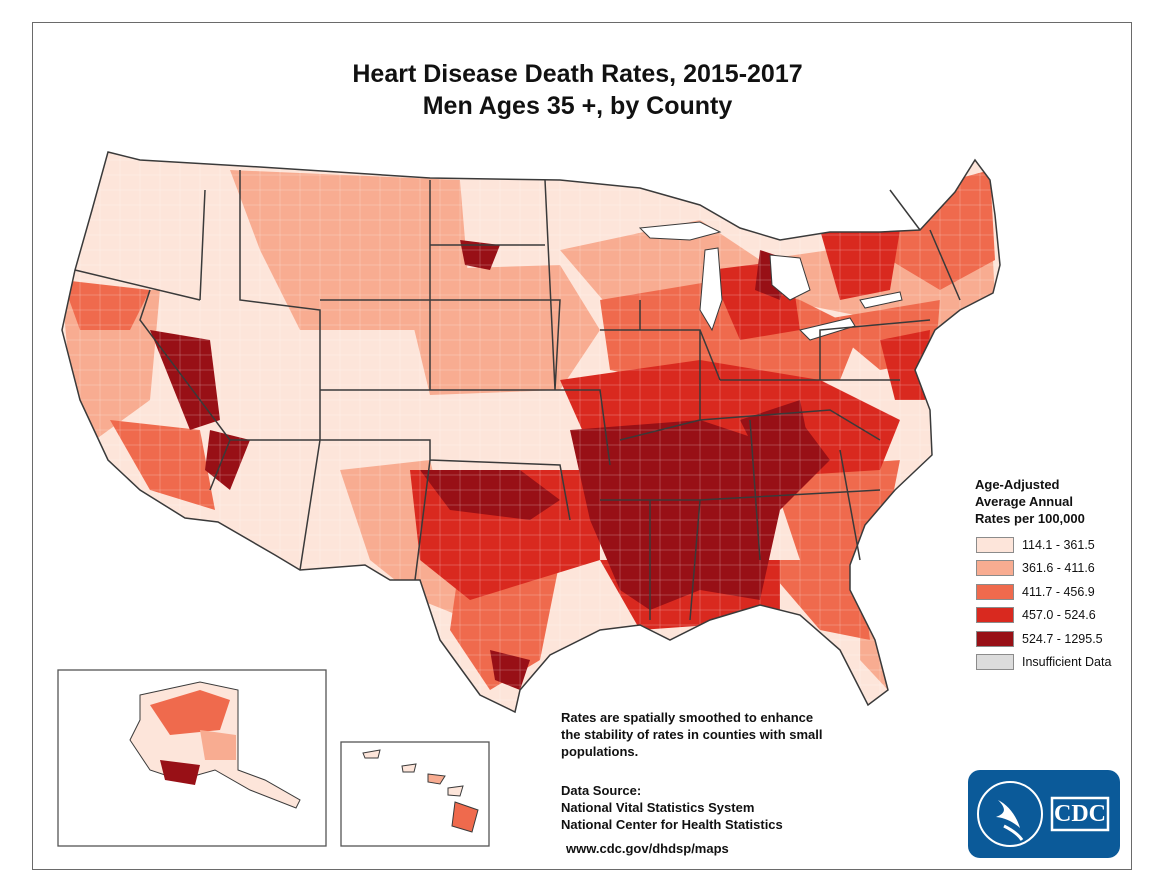 This screenshot has height=893, width=1155. Describe the element at coordinates (1017, 484) in the screenshot. I see `legend-title-line-1: Age-Adjusted` at that location.